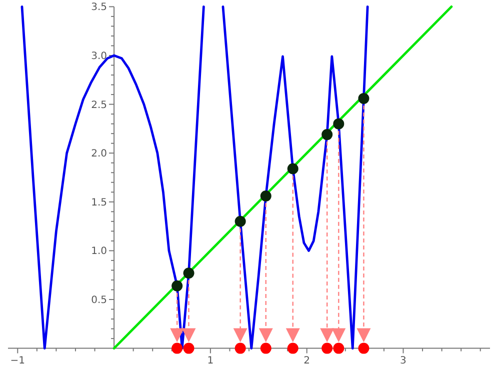 The width and height of the screenshot is (500, 365). I want to click on y-tick-label: 2.0, so click(99, 154).